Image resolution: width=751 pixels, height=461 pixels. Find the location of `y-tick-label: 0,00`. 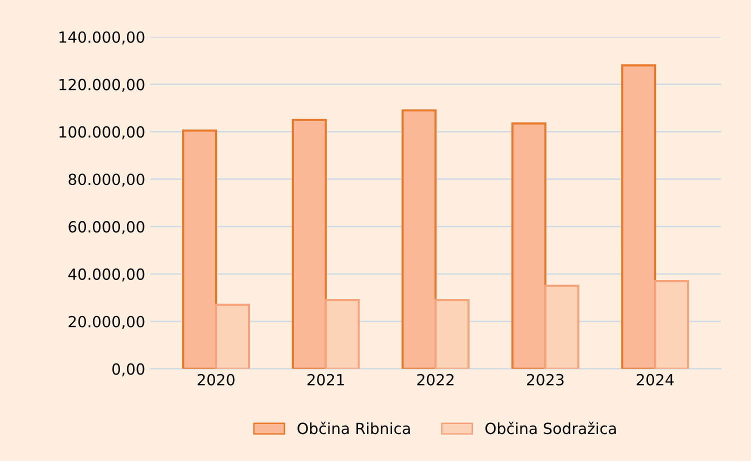

y-tick-label: 0,00 is located at coordinates (128, 369).